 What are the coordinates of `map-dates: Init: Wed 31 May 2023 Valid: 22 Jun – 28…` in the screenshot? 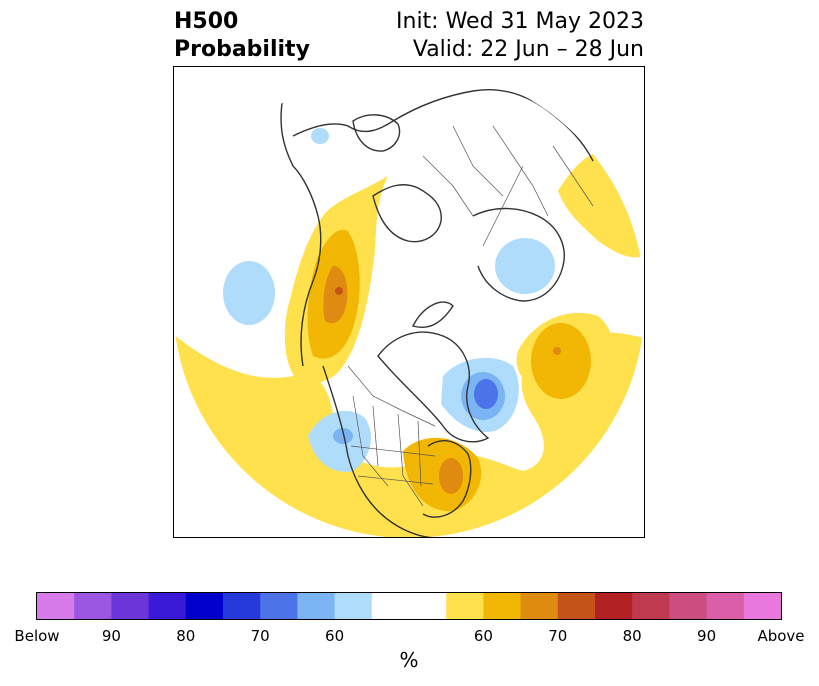 It's located at (520, 36).